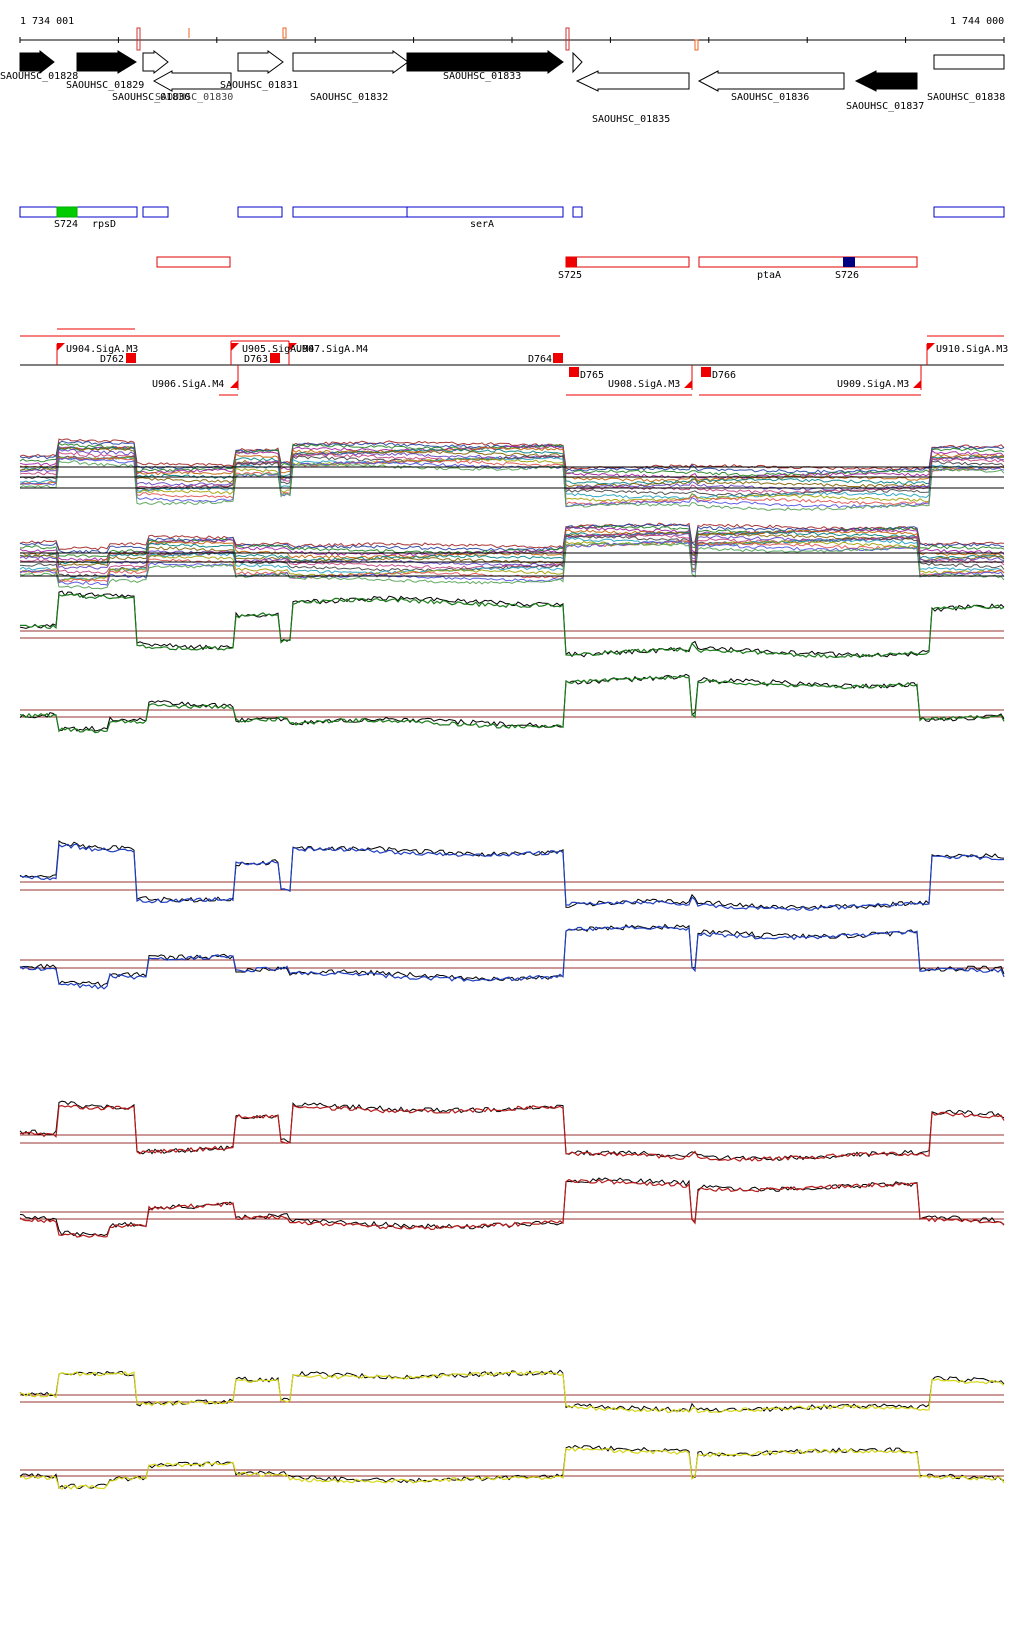 This screenshot has height=1640, width=1024. I want to click on gene-label: SAOUHSC_01835, so click(631, 119).